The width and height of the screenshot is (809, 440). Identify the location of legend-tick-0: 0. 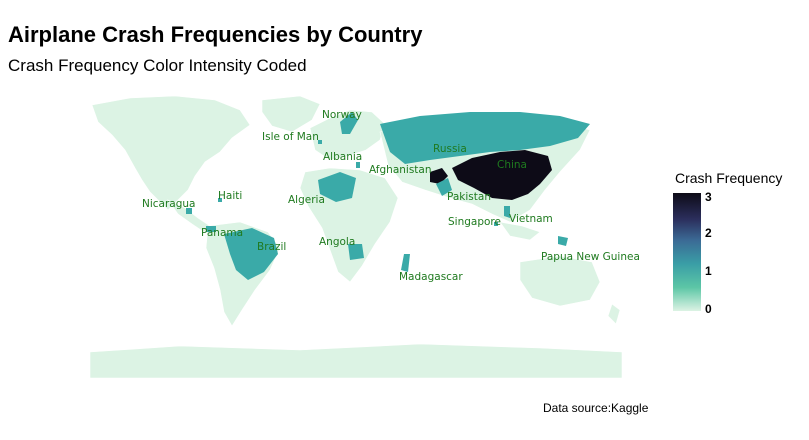
(708, 309).